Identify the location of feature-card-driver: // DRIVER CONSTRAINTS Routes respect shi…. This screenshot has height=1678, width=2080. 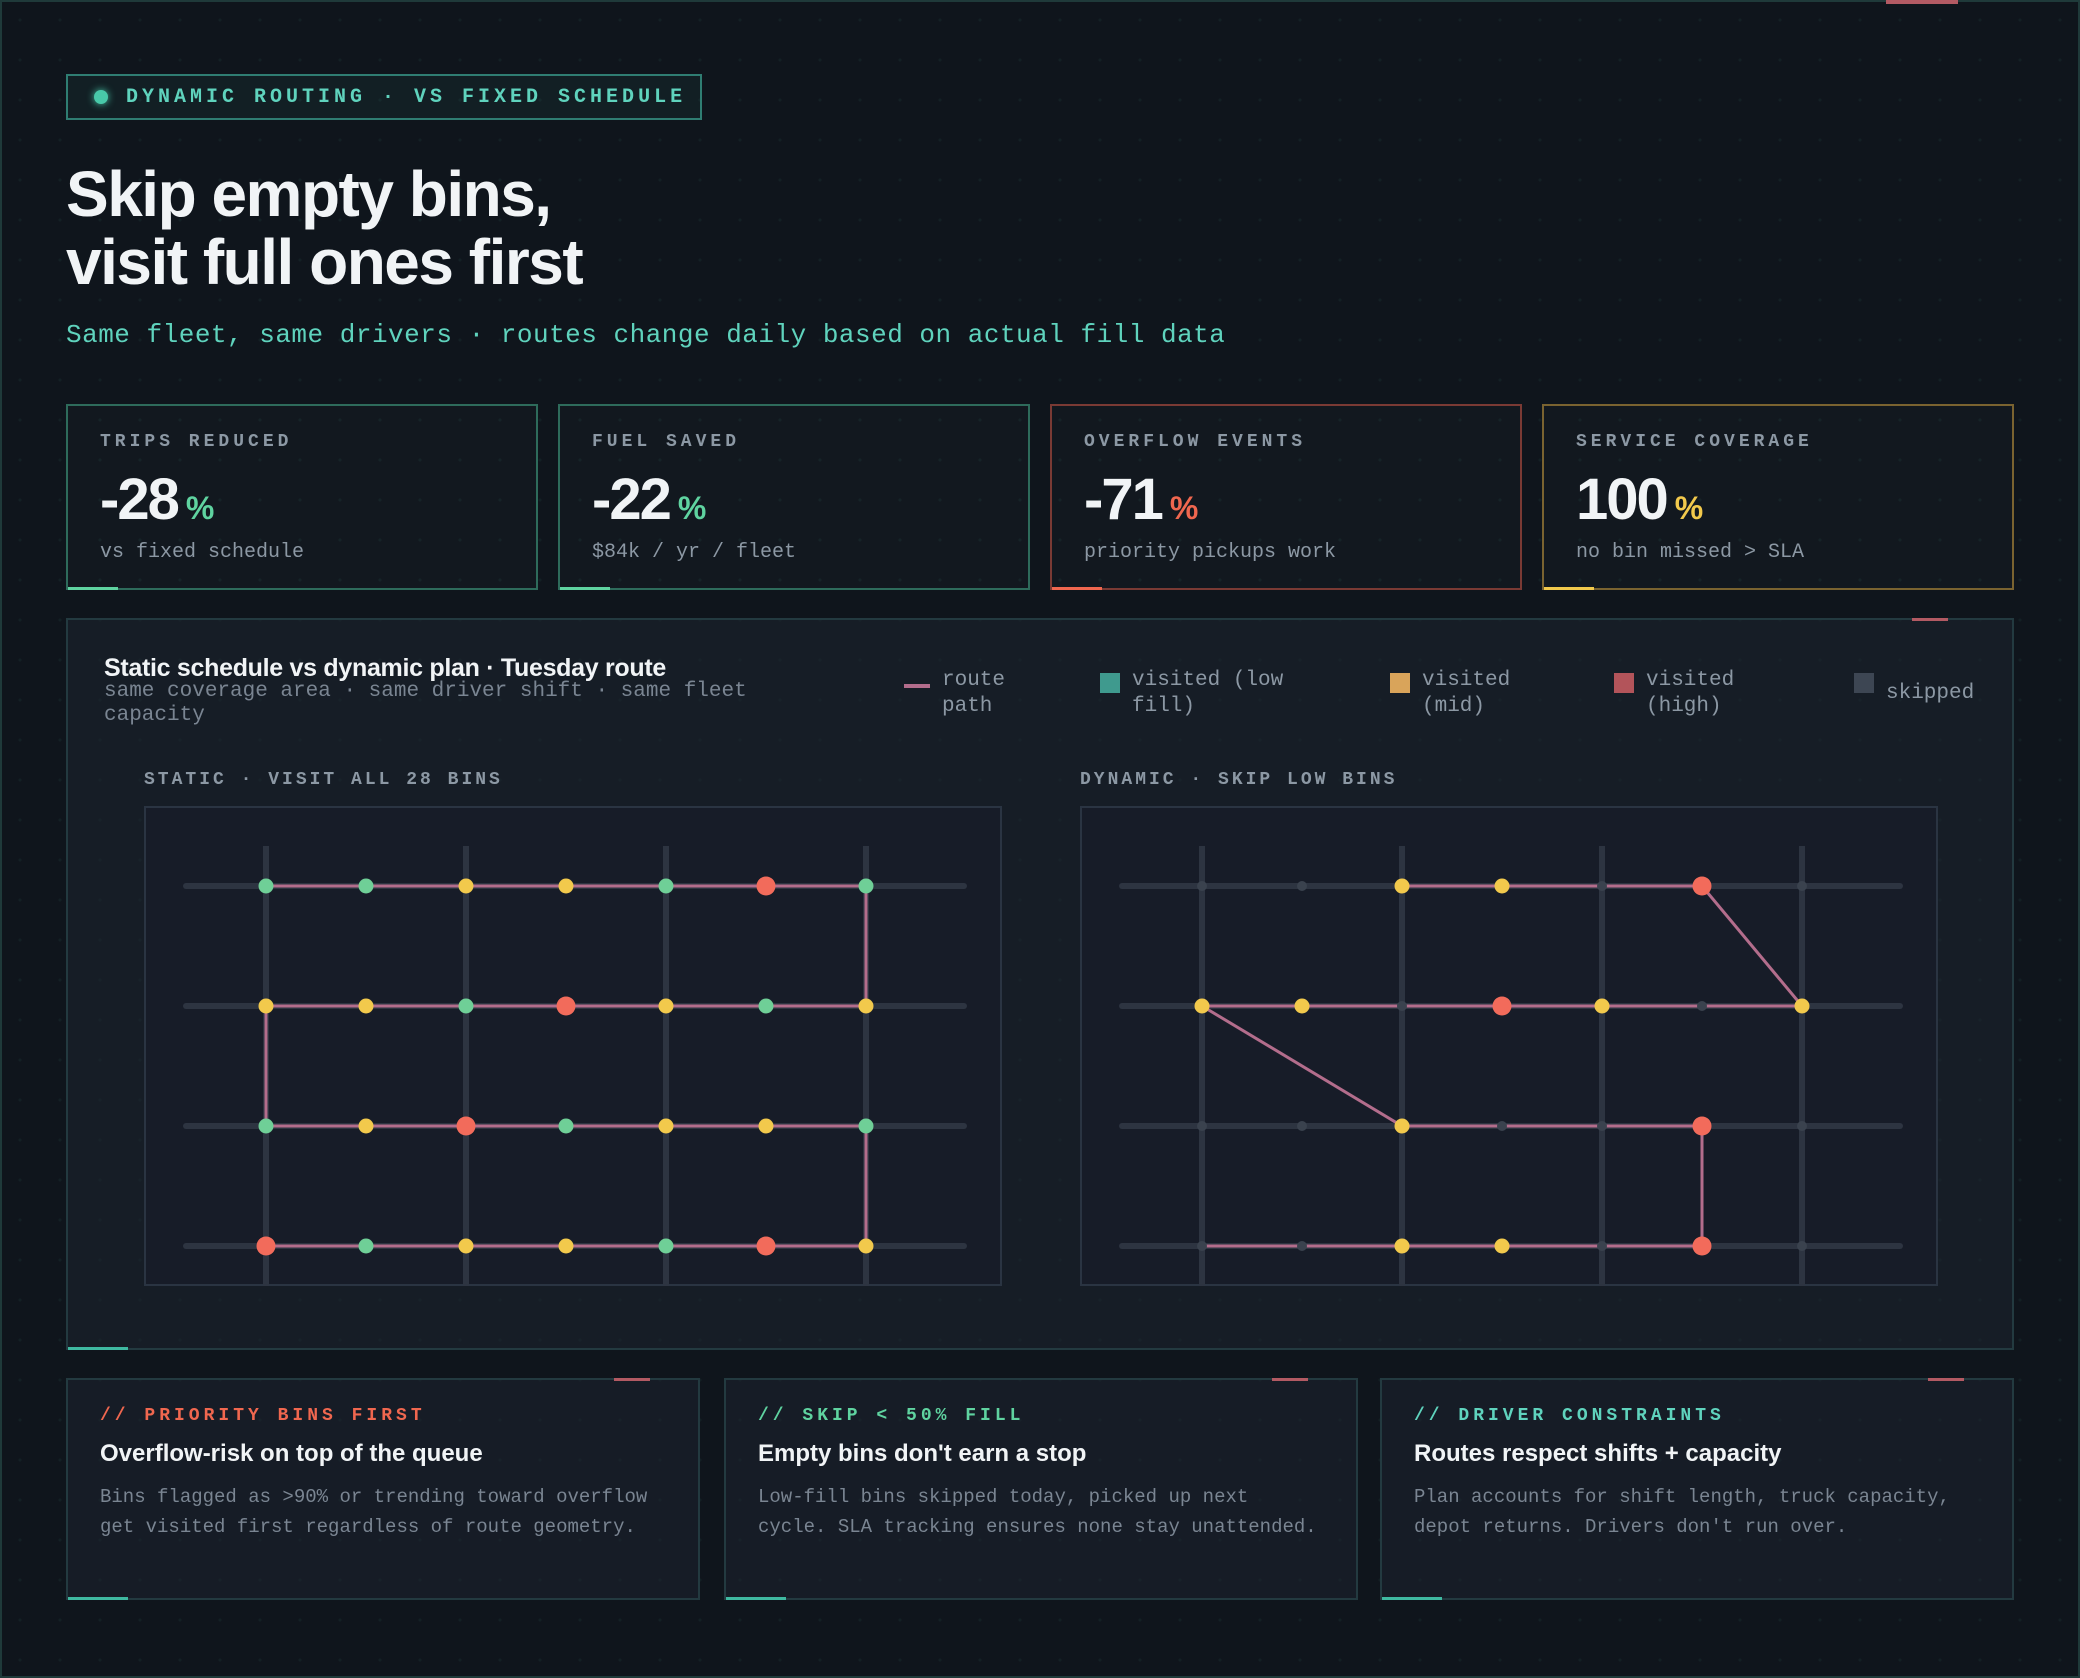
(1697, 1489).